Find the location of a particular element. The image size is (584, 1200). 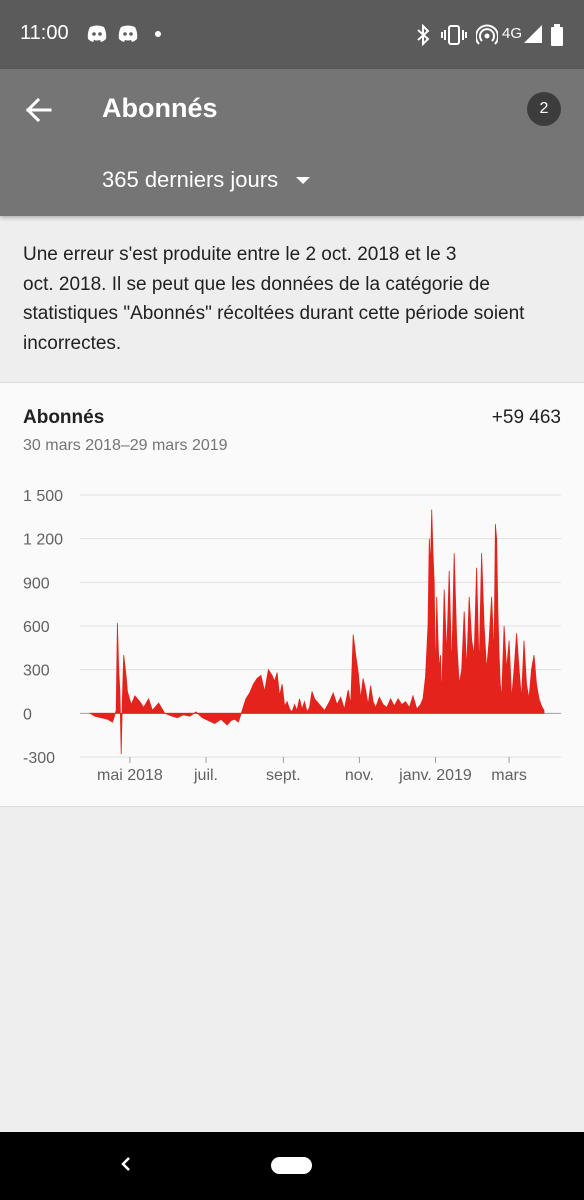

y-tick-label: 900 is located at coordinates (36, 583).